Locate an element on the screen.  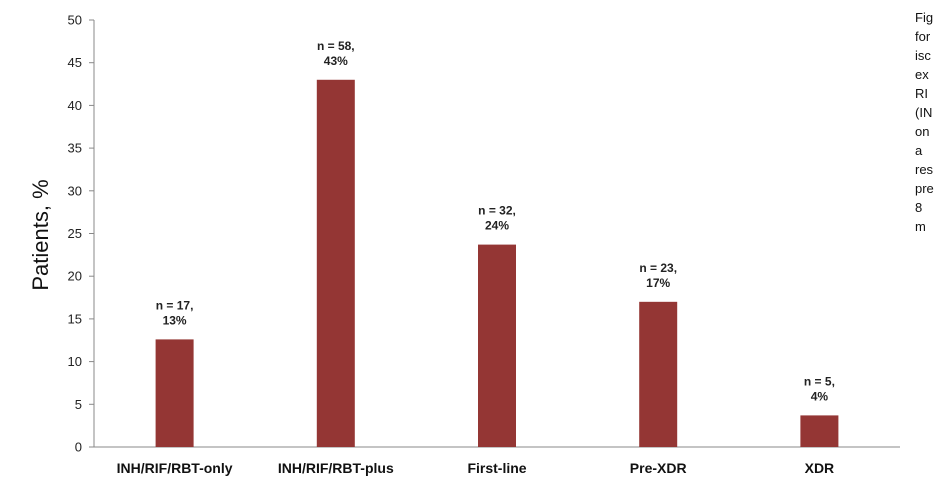
caption-fragment: res is located at coordinates (924, 169).